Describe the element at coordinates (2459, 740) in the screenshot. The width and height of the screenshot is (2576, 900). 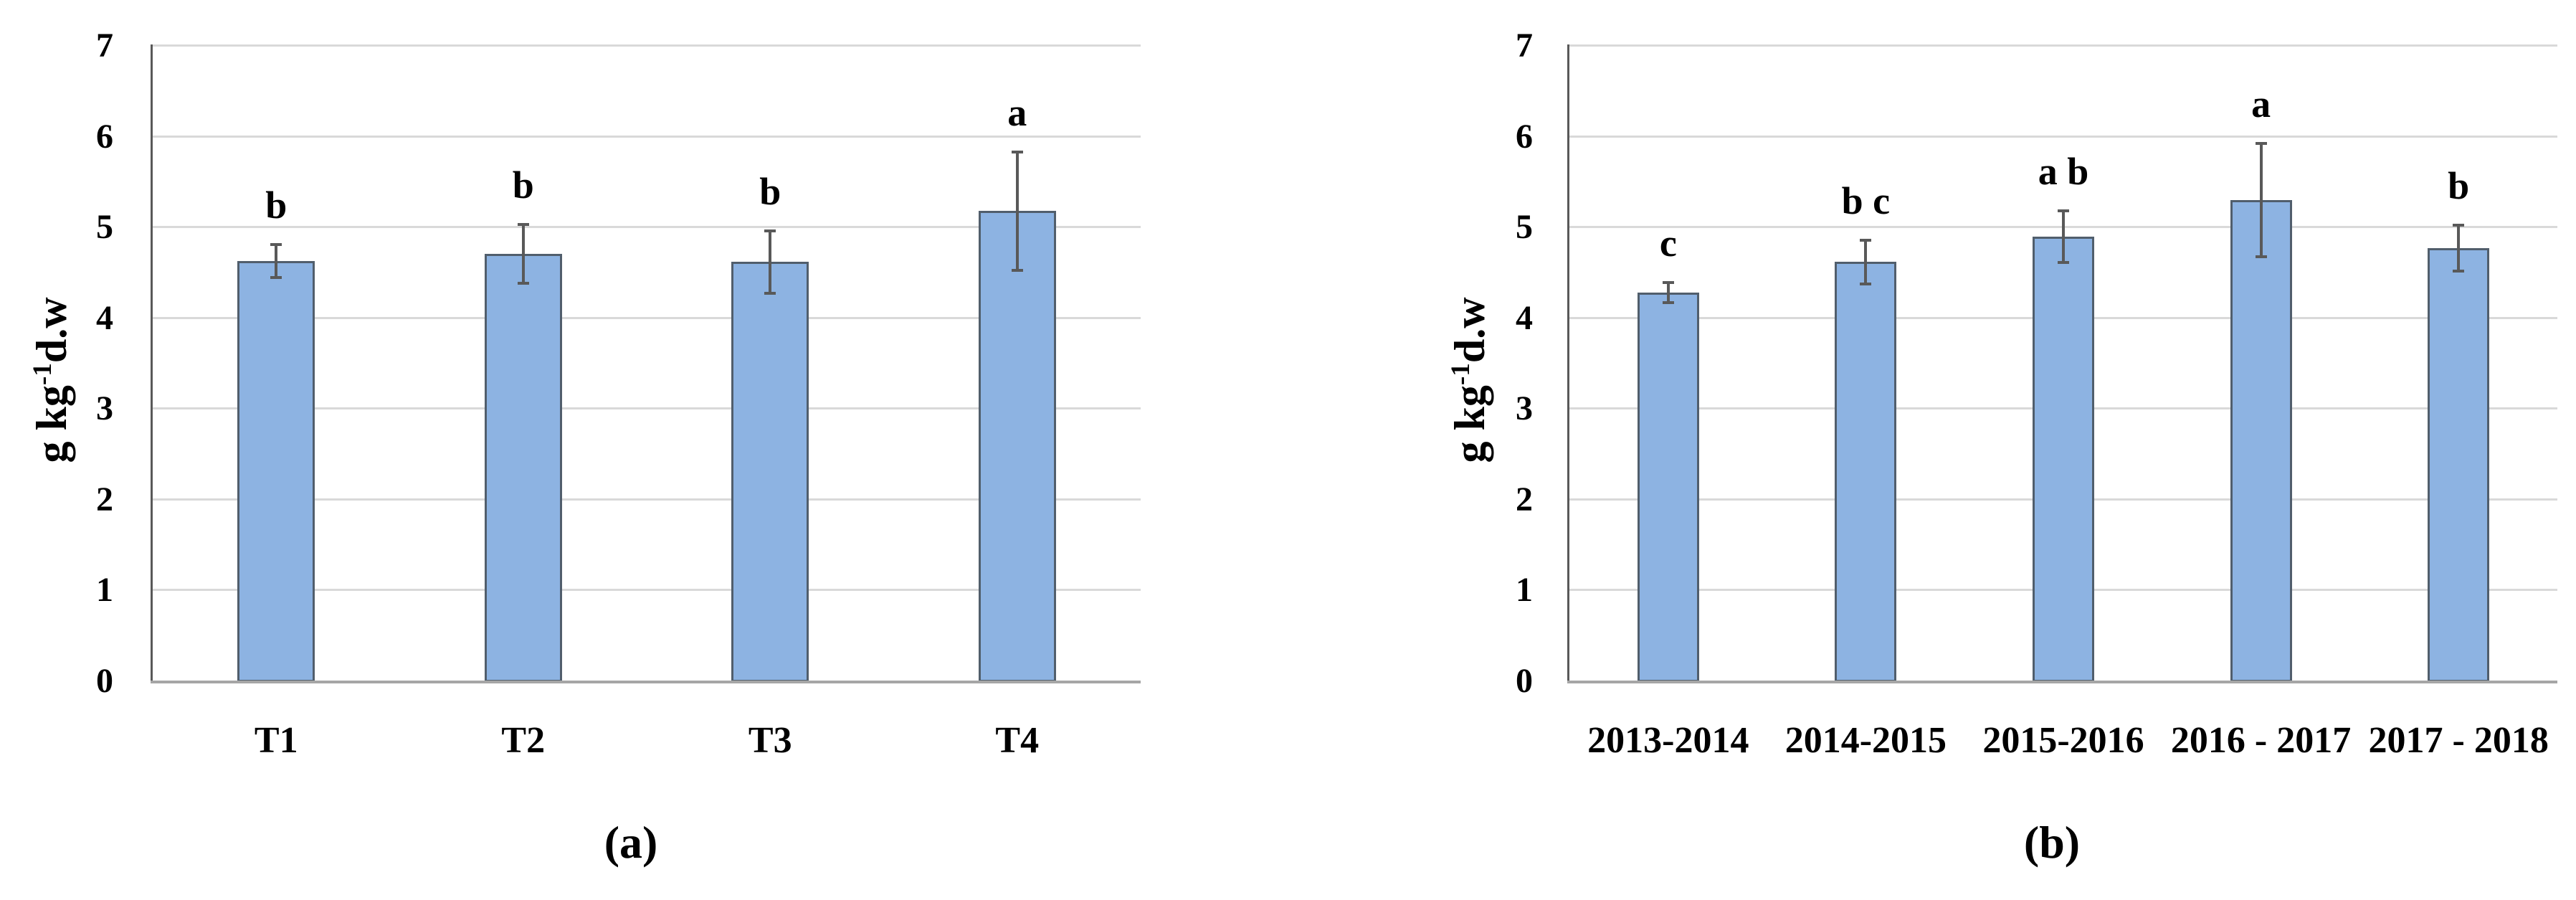
I see `category-label: 2017 - 2018` at that location.